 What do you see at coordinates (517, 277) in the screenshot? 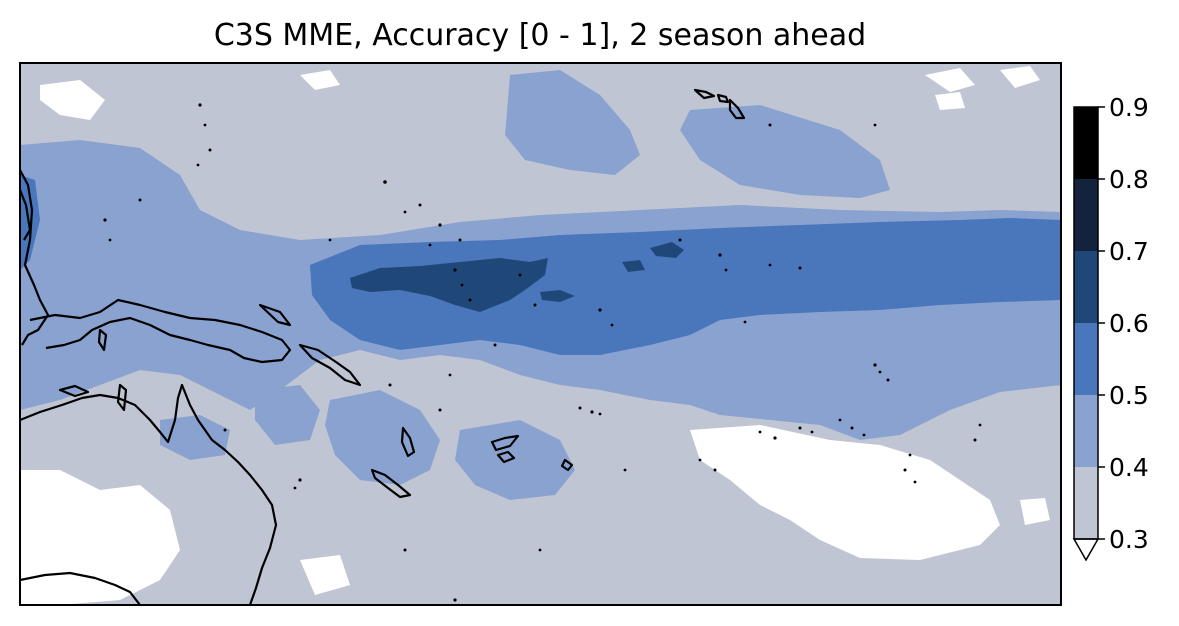
I see `accuracy-level-0.6-0.7` at bounding box center [517, 277].